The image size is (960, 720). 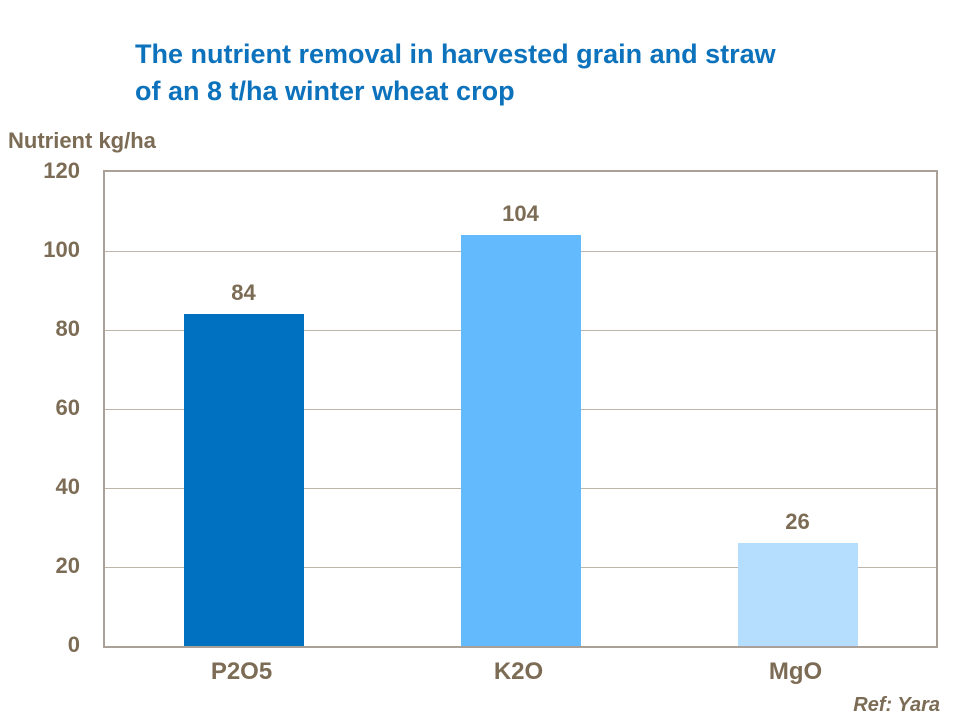 What do you see at coordinates (61, 249) in the screenshot?
I see `y-tick-label-100: 100` at bounding box center [61, 249].